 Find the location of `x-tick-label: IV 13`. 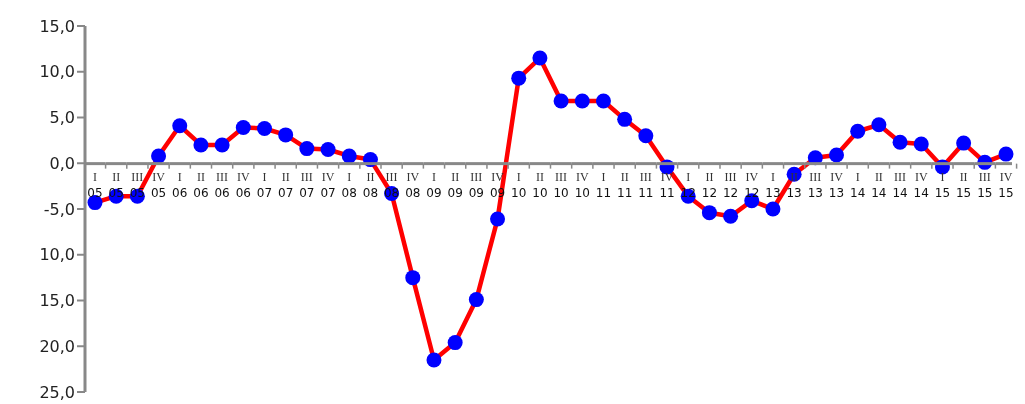

x-tick-label: IV 13 is located at coordinates (836, 184).